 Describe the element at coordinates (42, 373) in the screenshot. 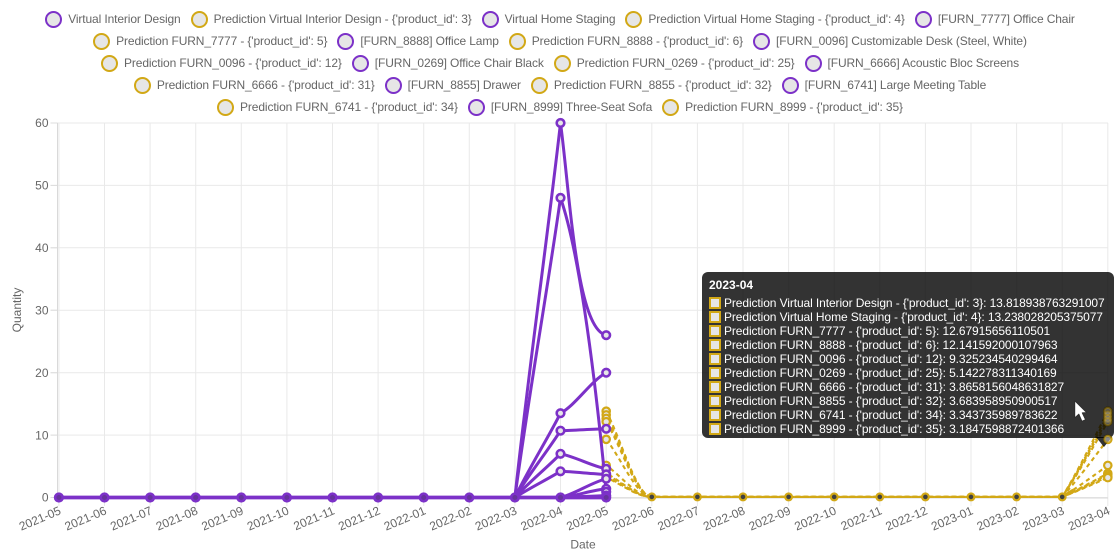

I see `svg-text: 20` at that location.